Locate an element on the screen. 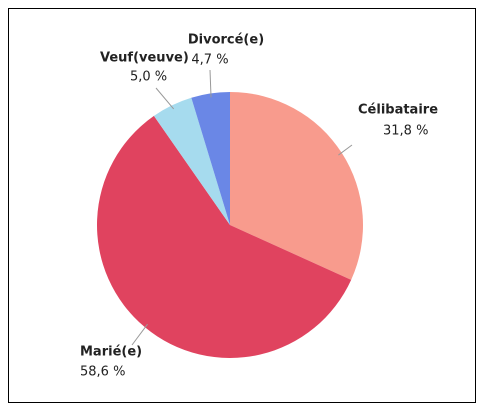 Image resolution: width=485 pixels, height=412 pixels. slice-label: Célibataire is located at coordinates (398, 110).